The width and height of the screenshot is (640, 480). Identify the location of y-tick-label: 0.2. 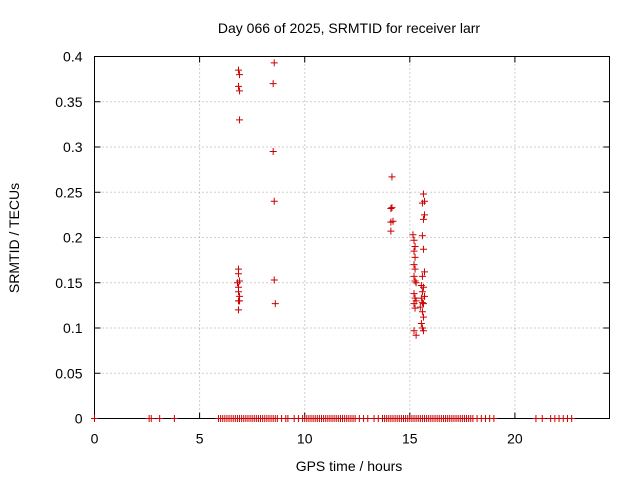
(73, 238).